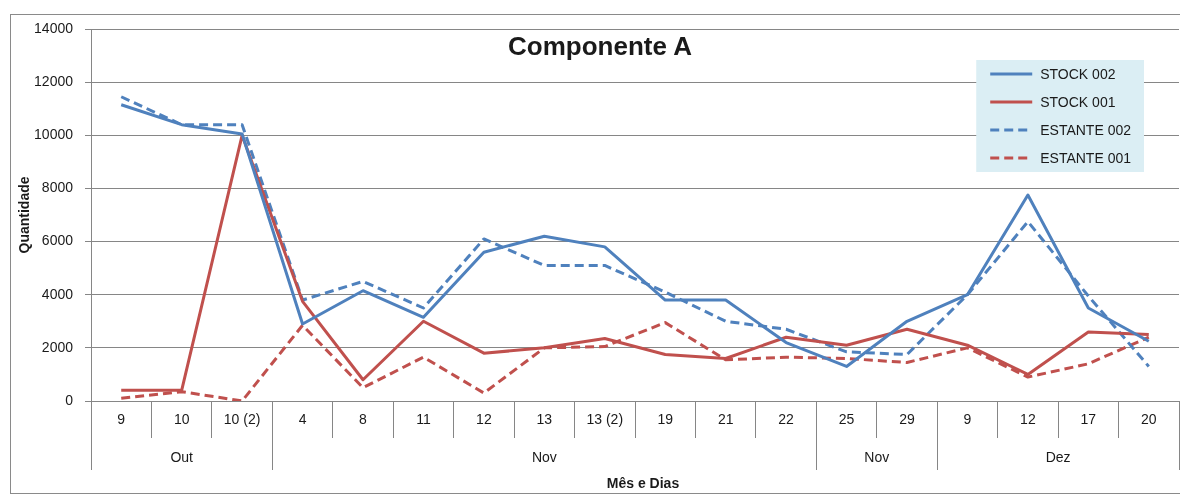 The image size is (1180, 494). I want to click on x-tick-label: 21, so click(725, 419).